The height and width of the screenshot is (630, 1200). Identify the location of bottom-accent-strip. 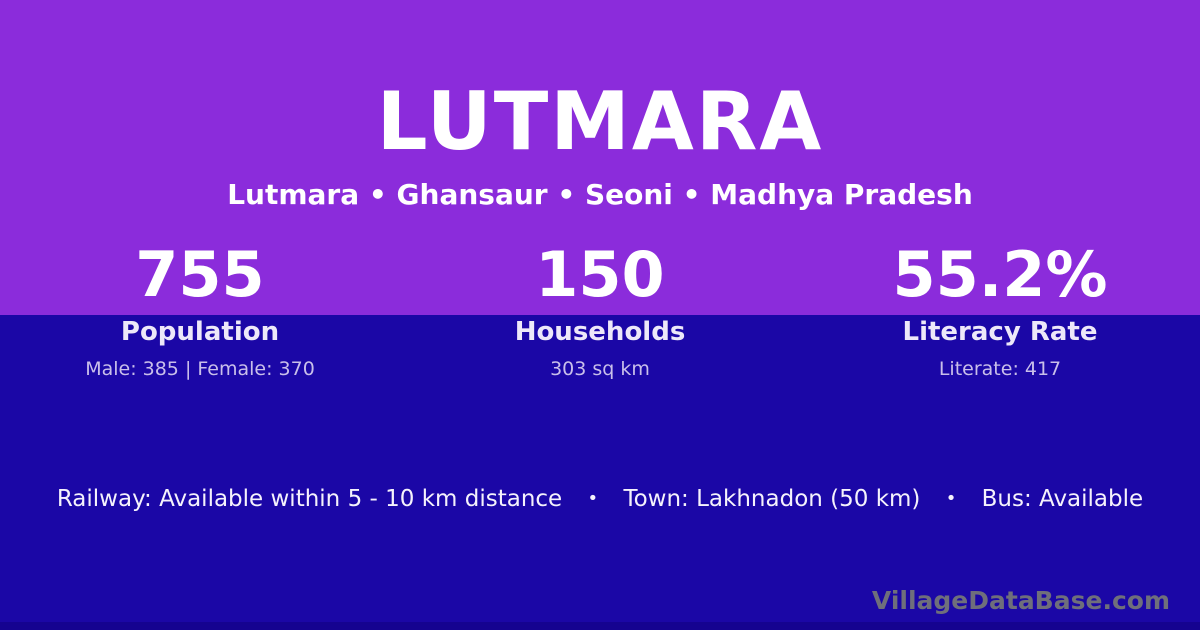
(600, 626).